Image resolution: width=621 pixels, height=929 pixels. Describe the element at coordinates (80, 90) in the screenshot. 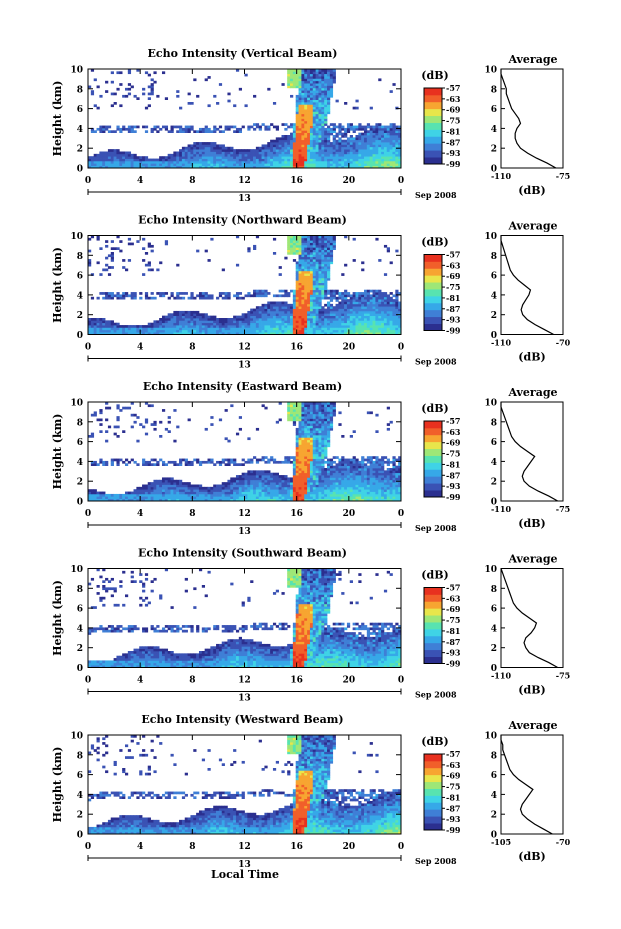

I see `y-tick-label: 8` at that location.